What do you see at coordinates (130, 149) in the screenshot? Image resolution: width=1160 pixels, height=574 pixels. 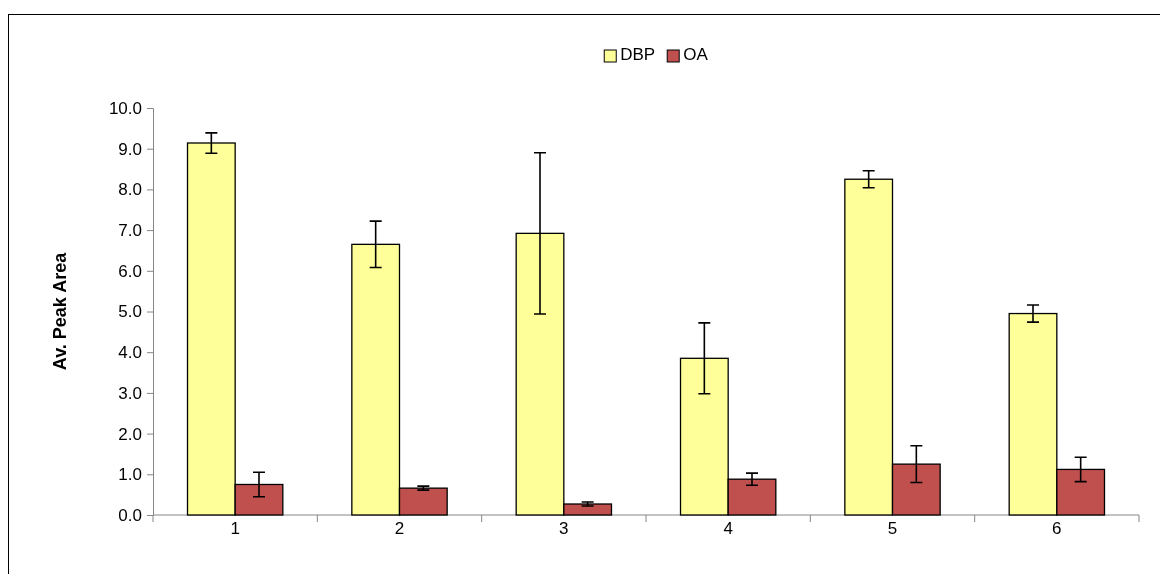 I see `y-tick-label: 9.0` at bounding box center [130, 149].